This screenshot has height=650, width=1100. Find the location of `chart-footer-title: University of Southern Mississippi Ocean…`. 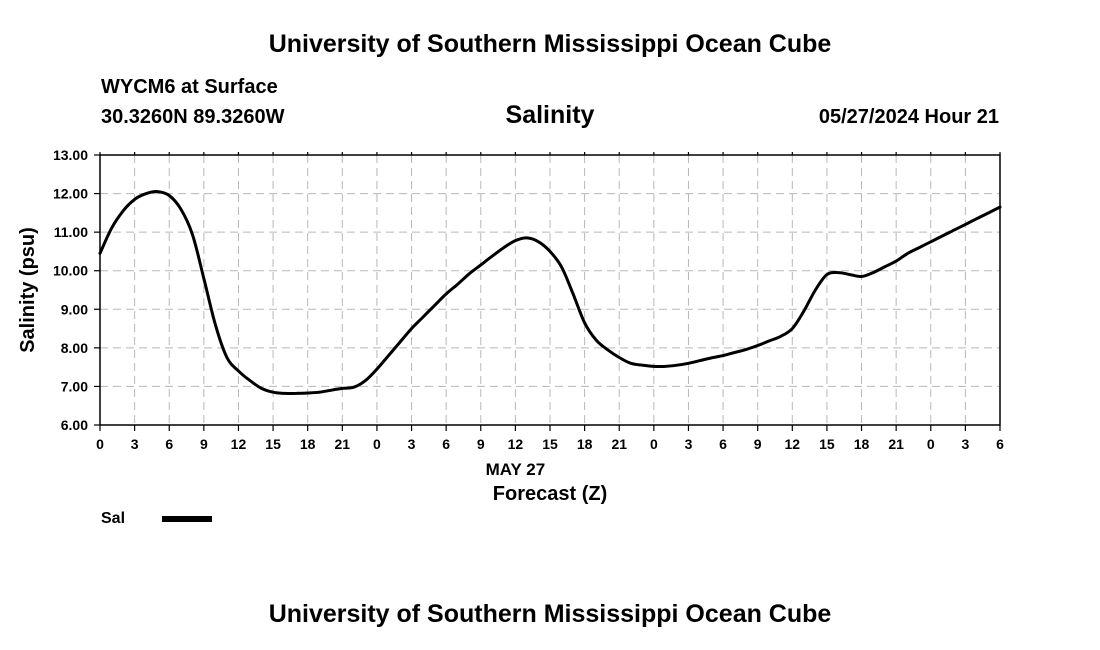

chart-footer-title: University of Southern Mississippi Ocean… is located at coordinates (550, 614).